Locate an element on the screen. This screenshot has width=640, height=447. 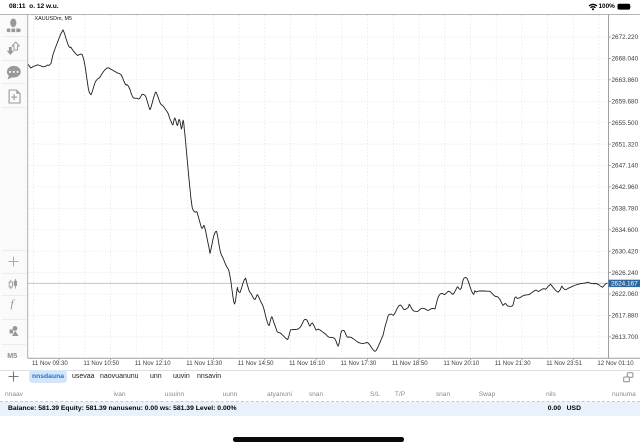
svg-text: 2630.420 is located at coordinates (625, 251).